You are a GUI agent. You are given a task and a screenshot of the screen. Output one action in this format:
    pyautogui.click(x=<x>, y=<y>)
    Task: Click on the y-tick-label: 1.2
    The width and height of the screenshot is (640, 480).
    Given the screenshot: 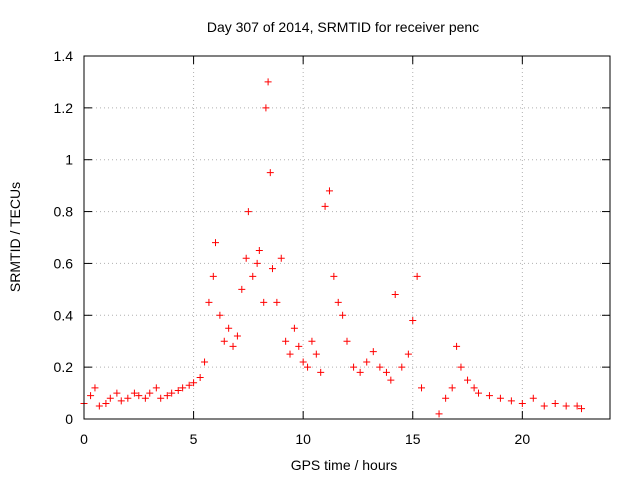 What is the action you would take?
    pyautogui.click(x=64, y=108)
    